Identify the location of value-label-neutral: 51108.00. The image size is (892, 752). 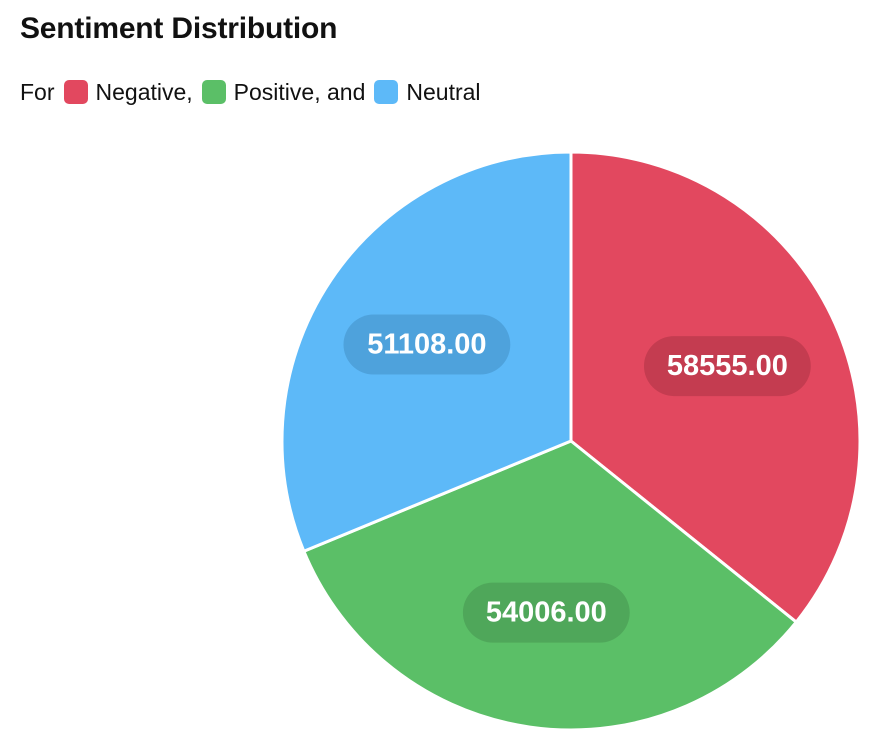
(426, 345).